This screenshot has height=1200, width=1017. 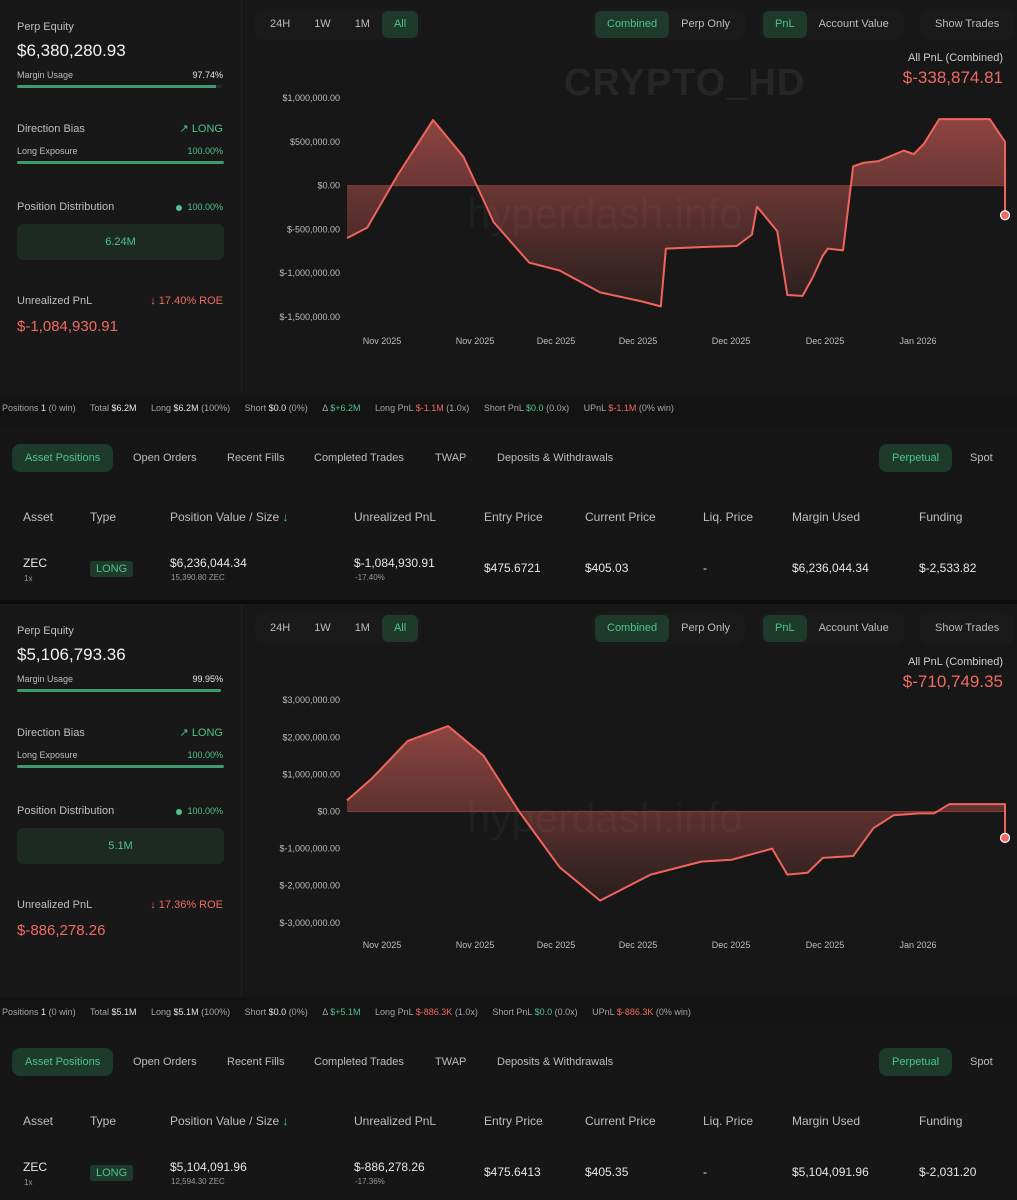 I want to click on stat-long-pnl-x: (1.0x), so click(x=458, y=408).